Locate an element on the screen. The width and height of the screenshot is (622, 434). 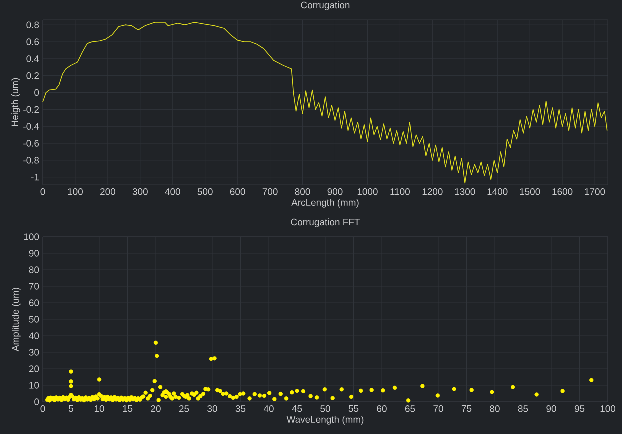
x-tick-label: 30 is located at coordinates (213, 409).